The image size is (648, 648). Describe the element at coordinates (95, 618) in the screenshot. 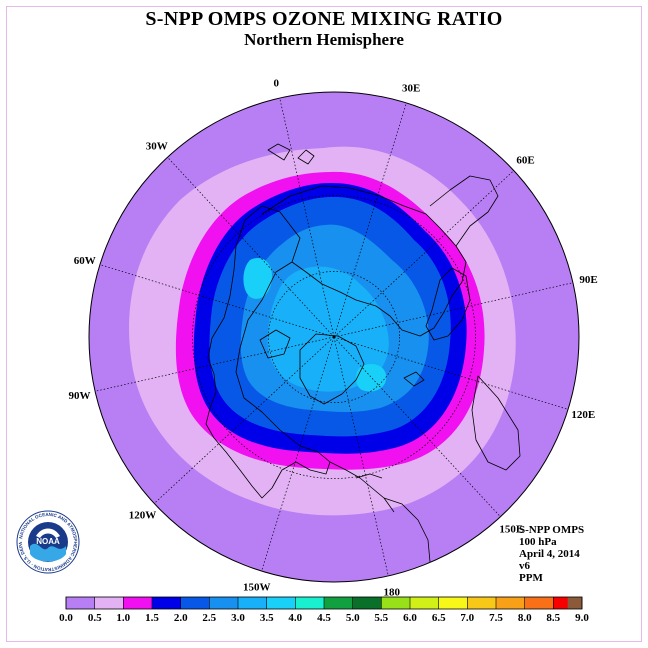

I see `colorbar-label: 0.5` at that location.